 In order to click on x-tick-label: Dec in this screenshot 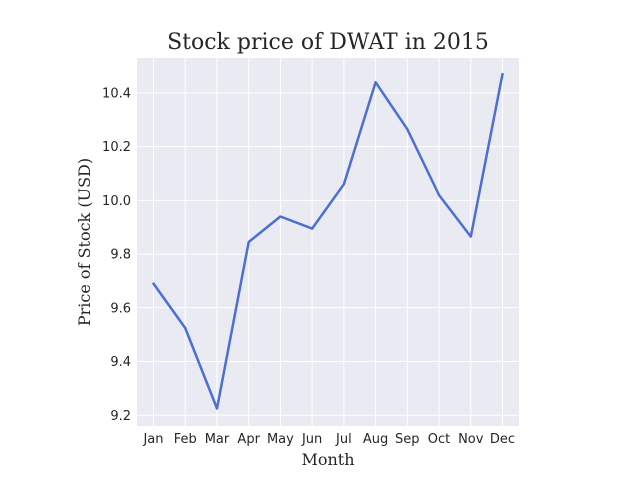, I will do `click(502, 439)`.